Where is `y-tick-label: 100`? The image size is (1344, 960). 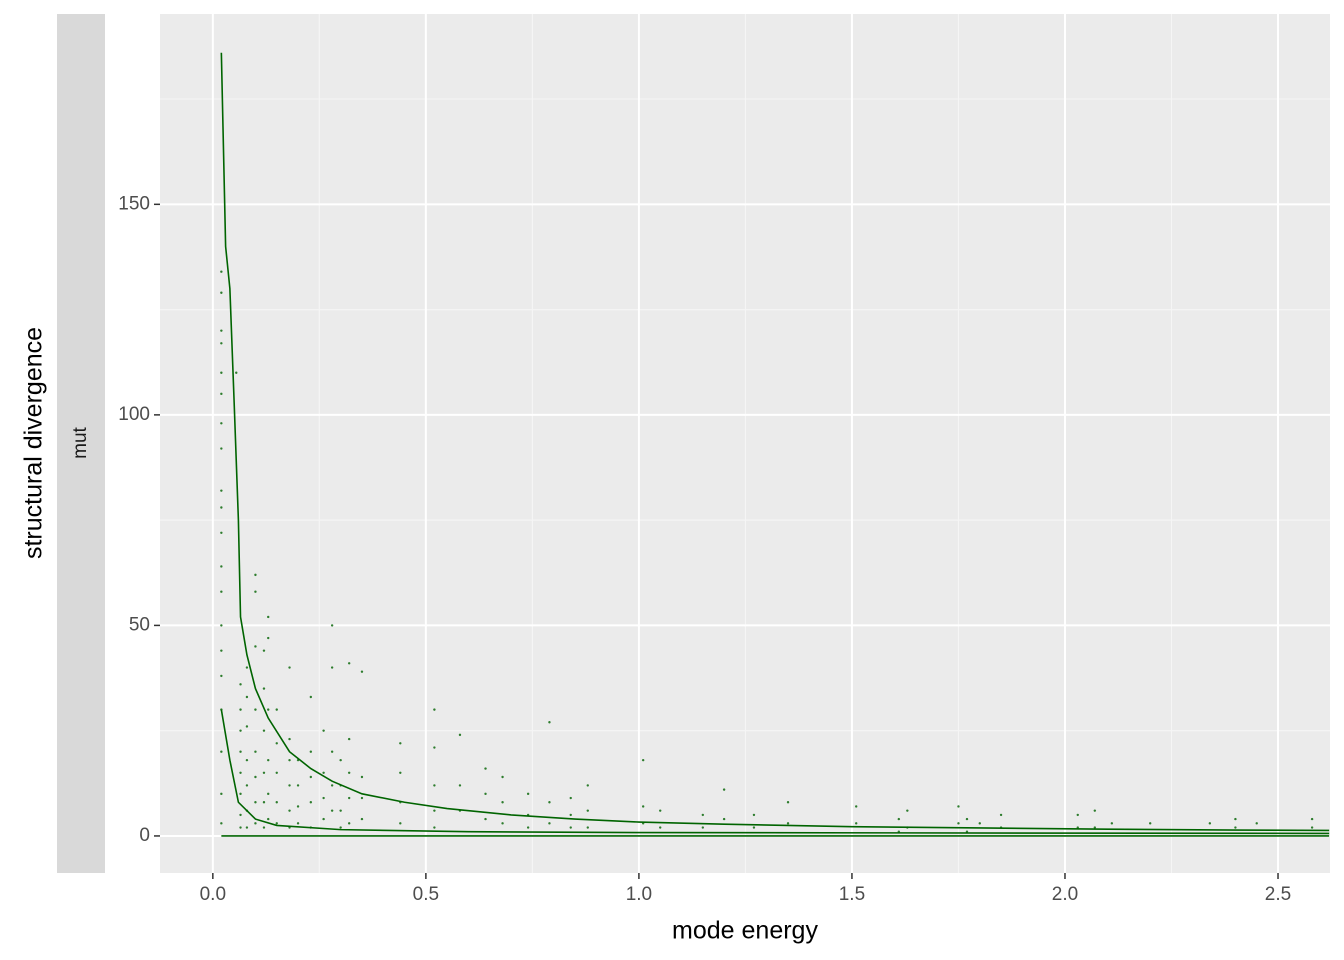 y-tick-label: 100 is located at coordinates (134, 414).